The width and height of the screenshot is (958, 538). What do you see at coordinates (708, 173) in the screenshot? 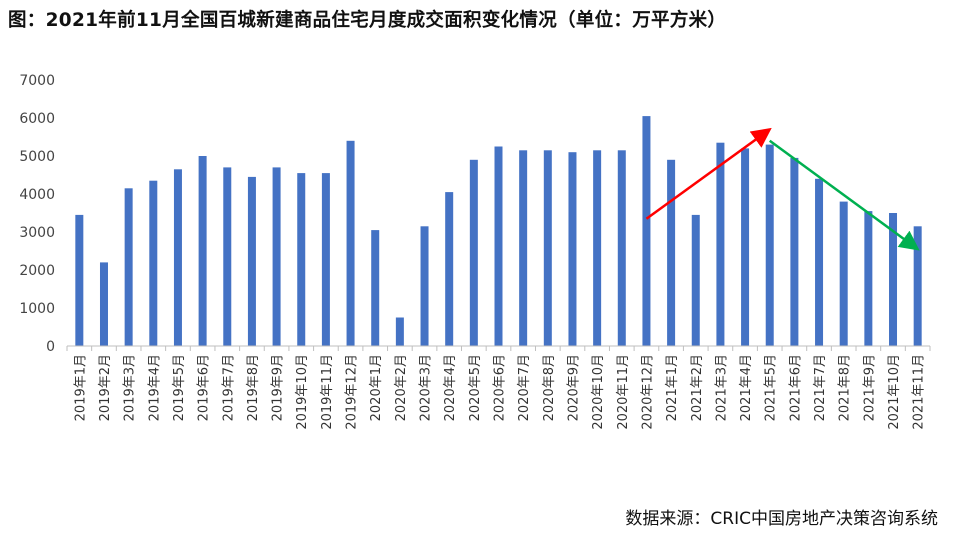
I see `uptrend-arrow` at bounding box center [708, 173].